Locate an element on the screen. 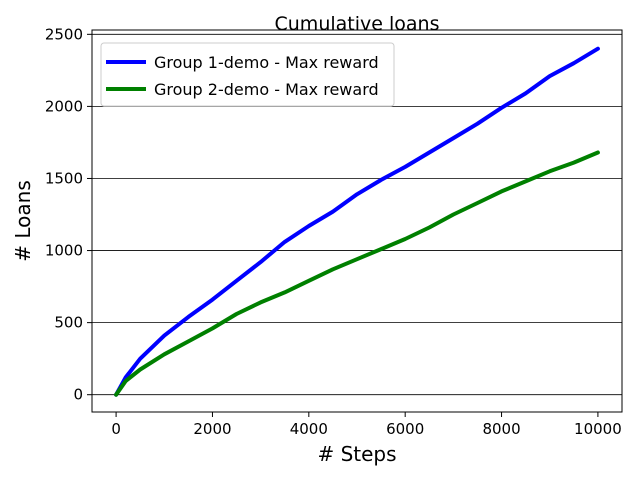 The width and height of the screenshot is (640, 480). x-axis-label: # Steps is located at coordinates (356, 454).